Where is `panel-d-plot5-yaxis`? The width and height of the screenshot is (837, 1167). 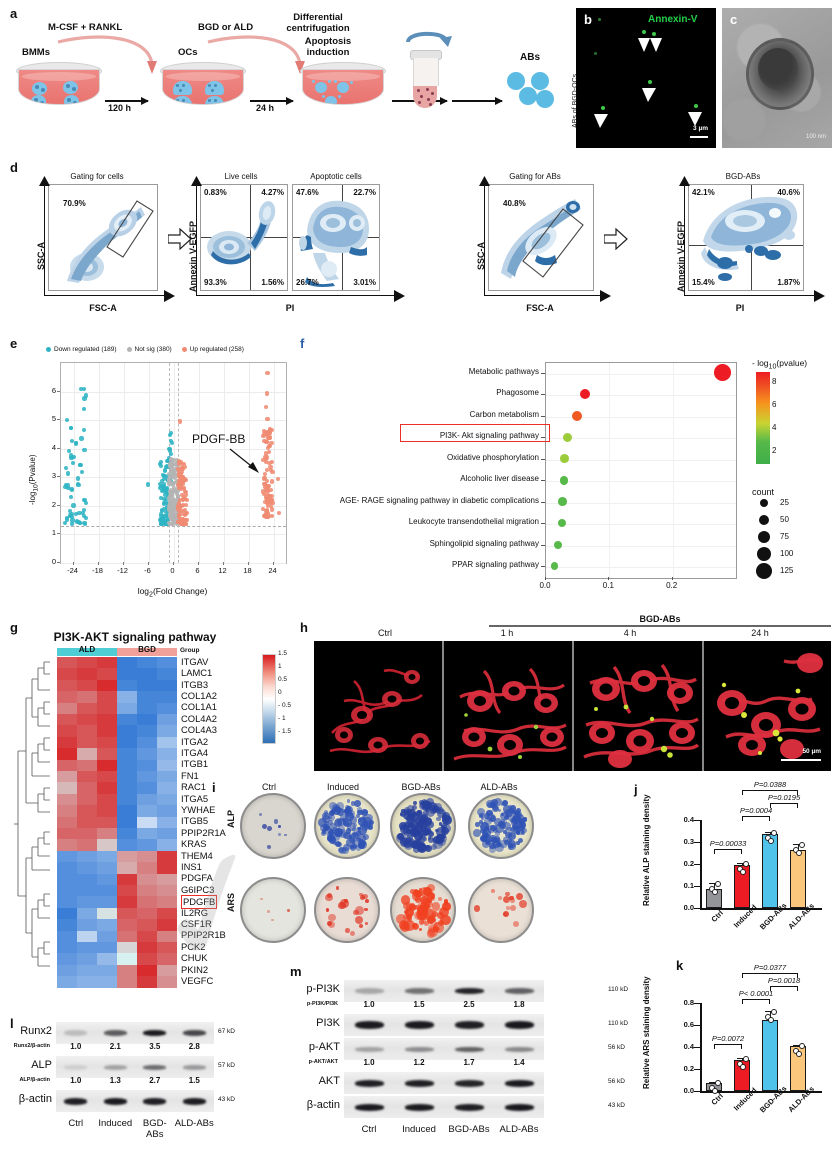 panel-d-plot5-yaxis is located at coordinates (685, 240).